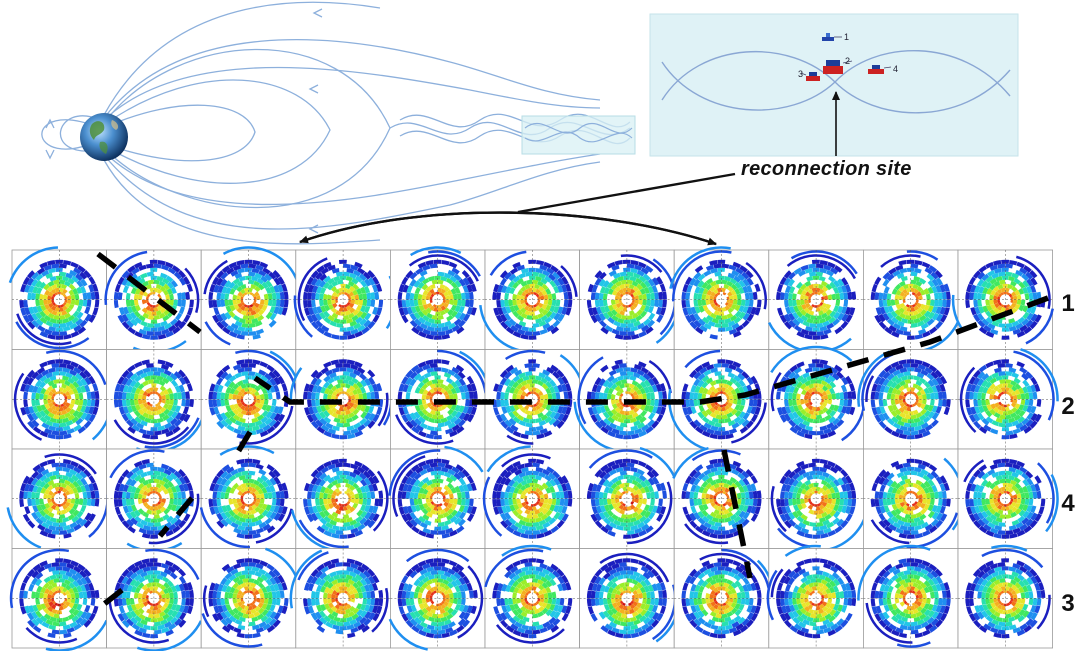  I want to click on inset-box, so click(834, 85).